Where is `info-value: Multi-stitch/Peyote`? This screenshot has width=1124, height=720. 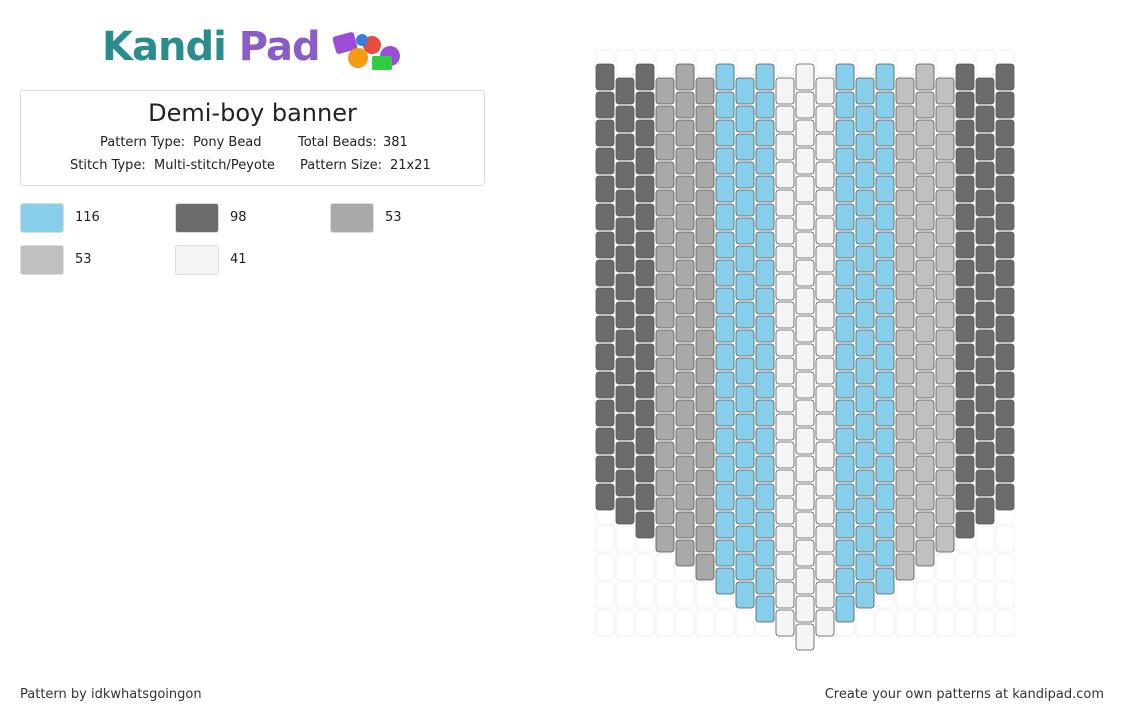 info-value: Multi-stitch/Peyote is located at coordinates (214, 165).